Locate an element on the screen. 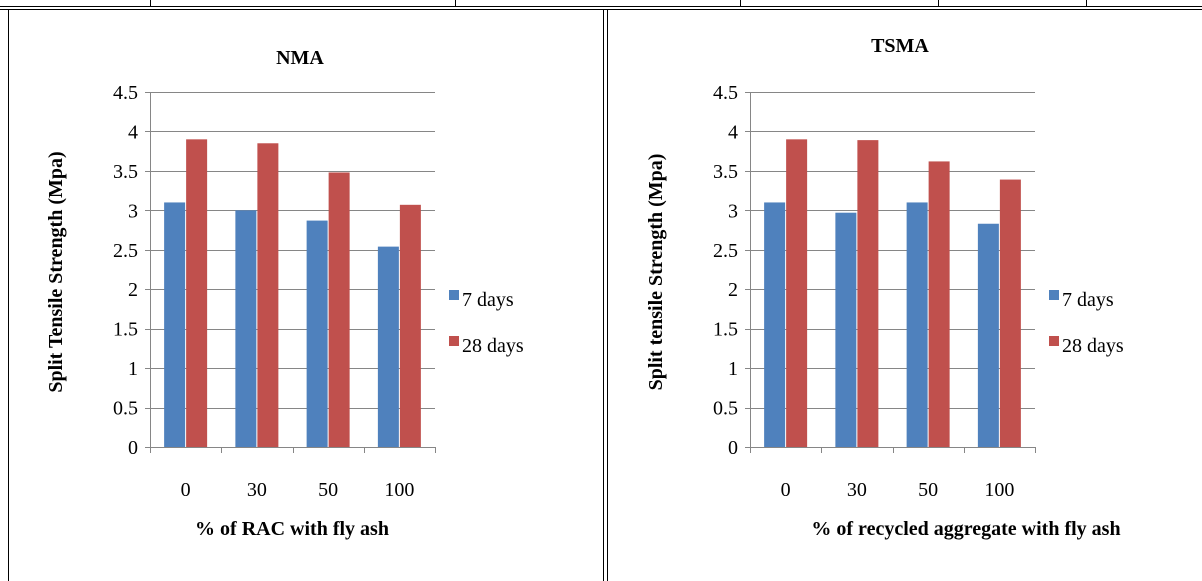  y-axis-label: Split tensile Strength (Mpa) is located at coordinates (656, 272).